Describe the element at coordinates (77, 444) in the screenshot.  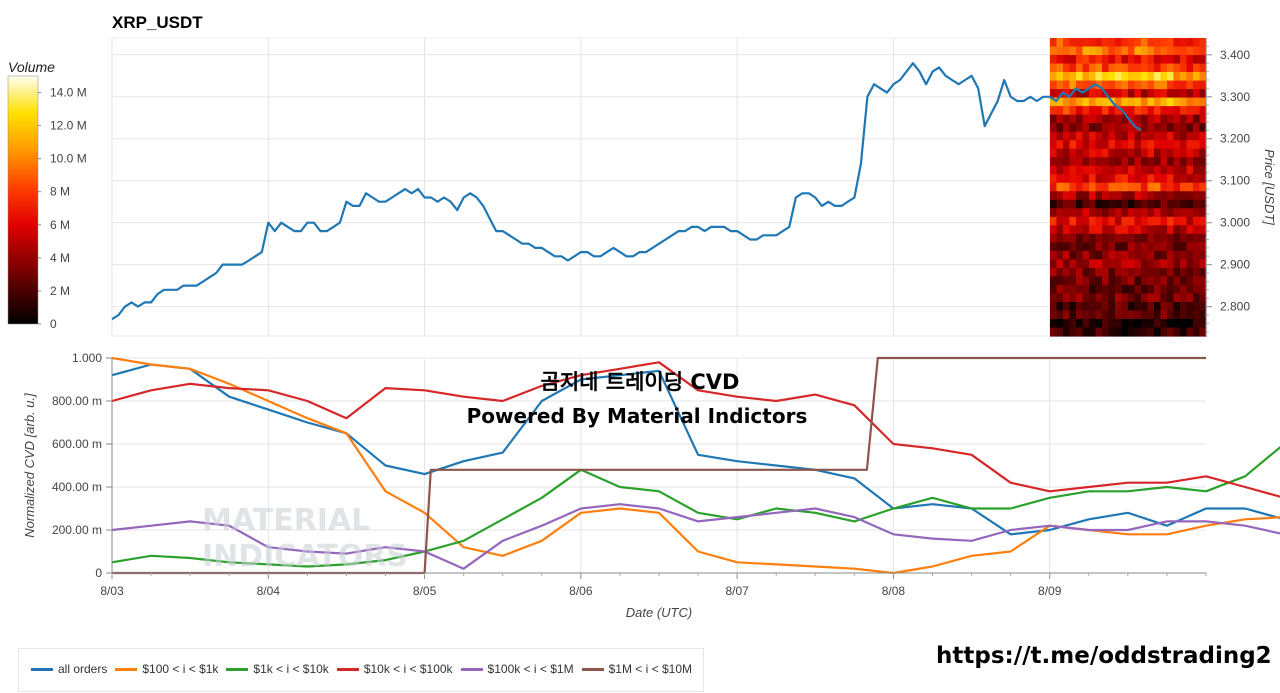
I see `cvd-y-tick-label: 600.00 m` at that location.